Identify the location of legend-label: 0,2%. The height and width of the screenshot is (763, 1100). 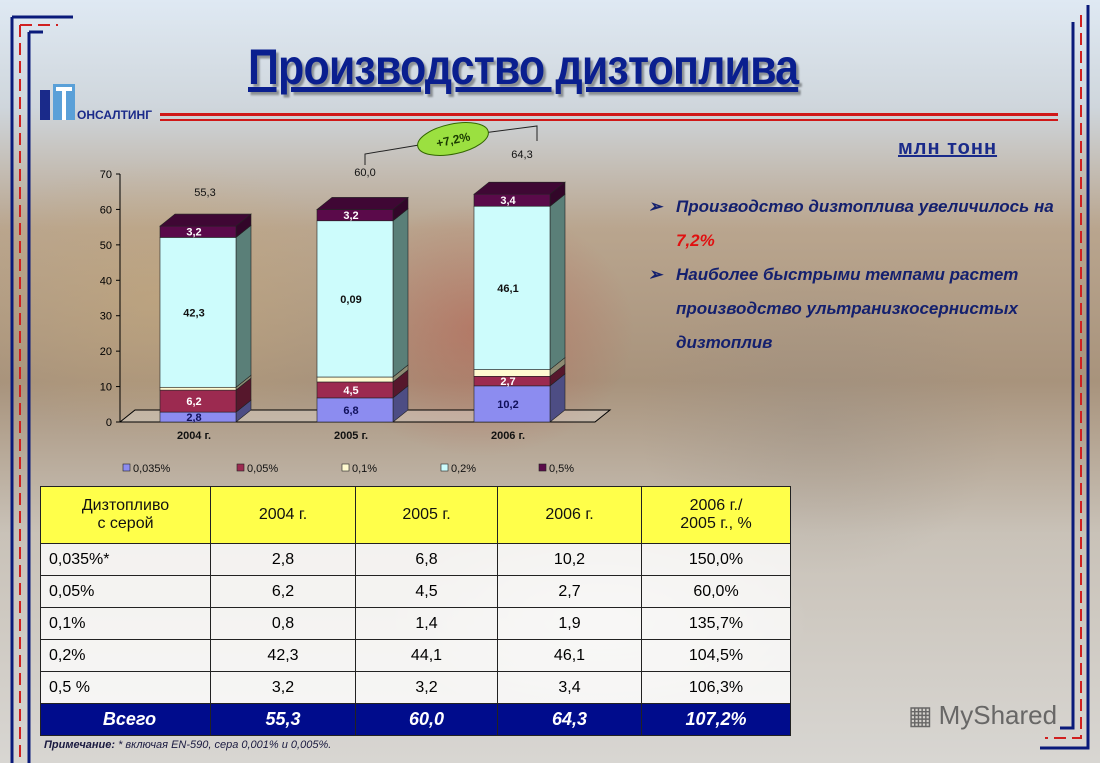
(463, 469).